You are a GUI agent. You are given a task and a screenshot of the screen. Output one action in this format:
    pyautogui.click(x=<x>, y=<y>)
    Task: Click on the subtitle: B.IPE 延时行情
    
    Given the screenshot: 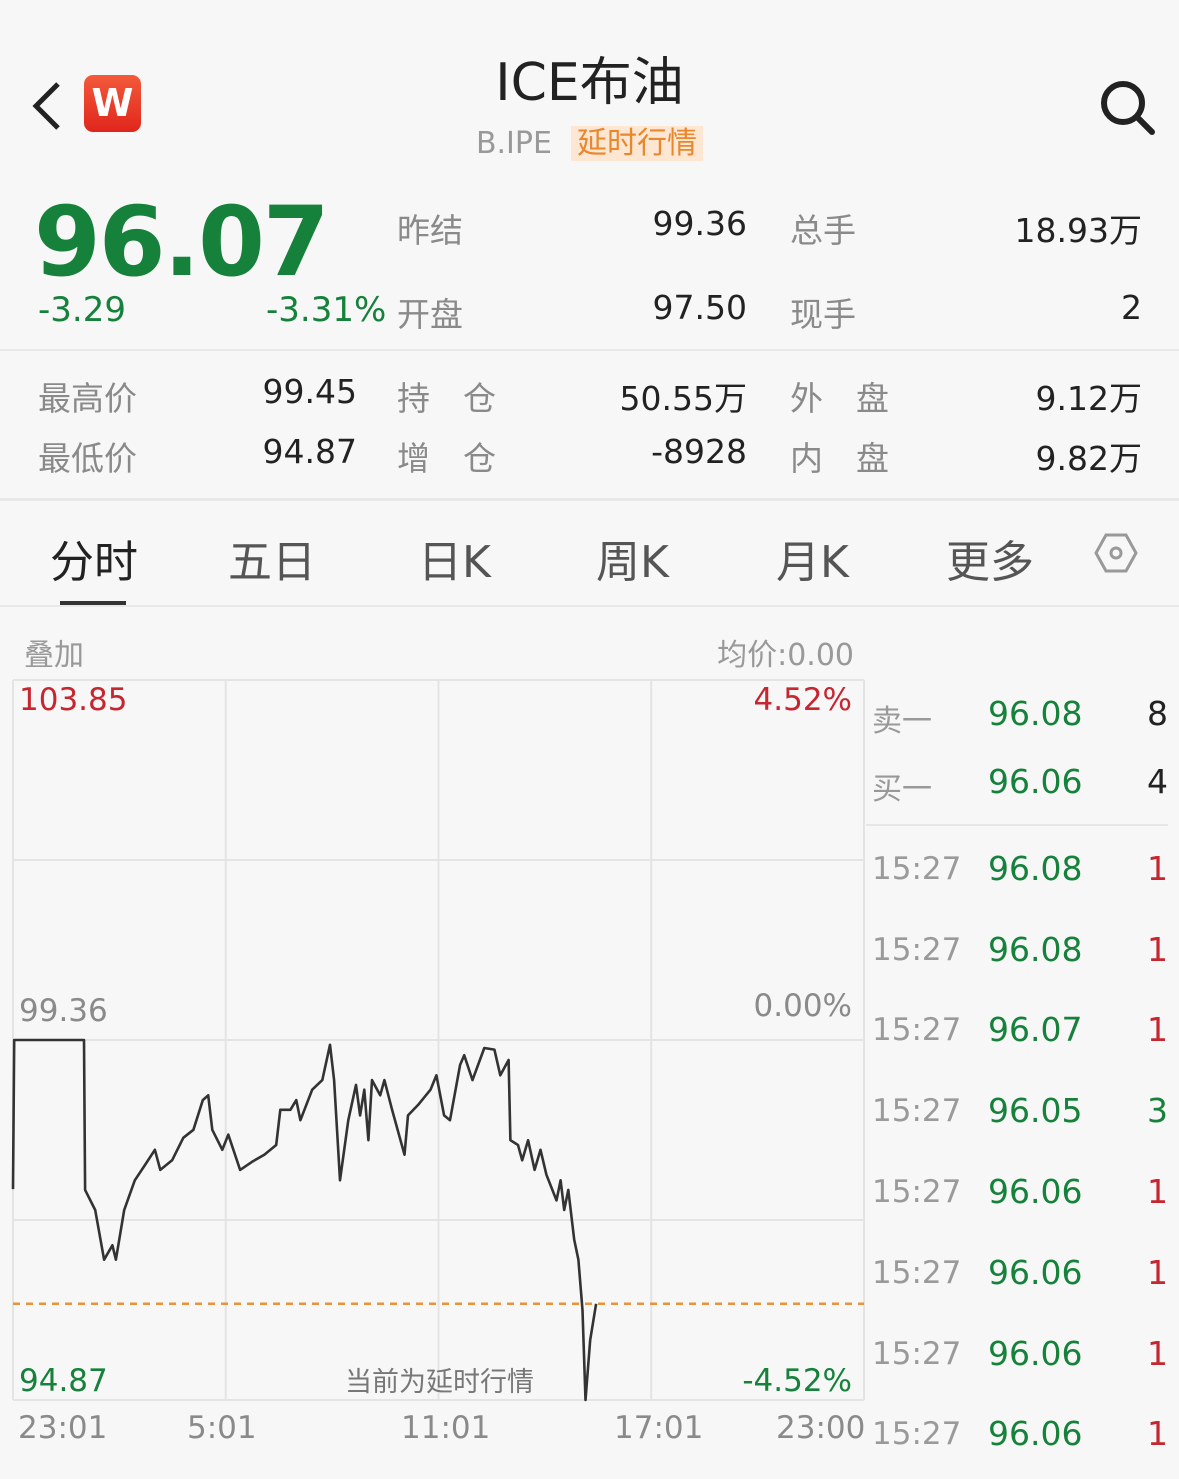 What is the action you would take?
    pyautogui.click(x=589, y=140)
    